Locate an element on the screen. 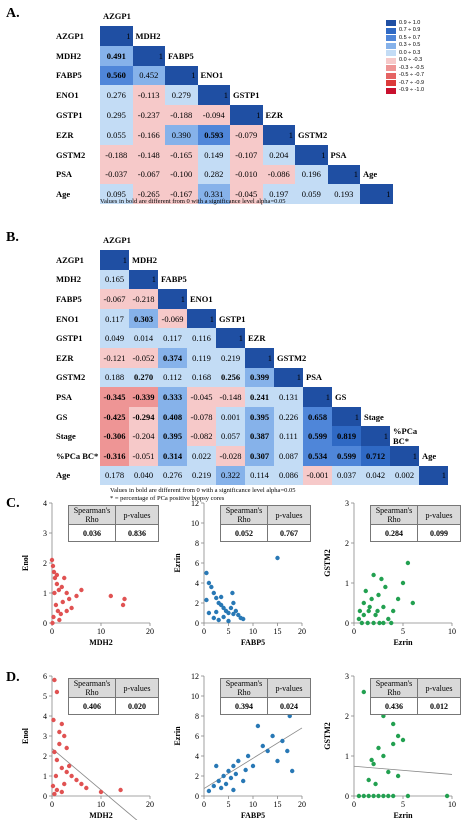 The width and height of the screenshot is (474, 828). correlation-cell: -0.107 is located at coordinates (246, 154).